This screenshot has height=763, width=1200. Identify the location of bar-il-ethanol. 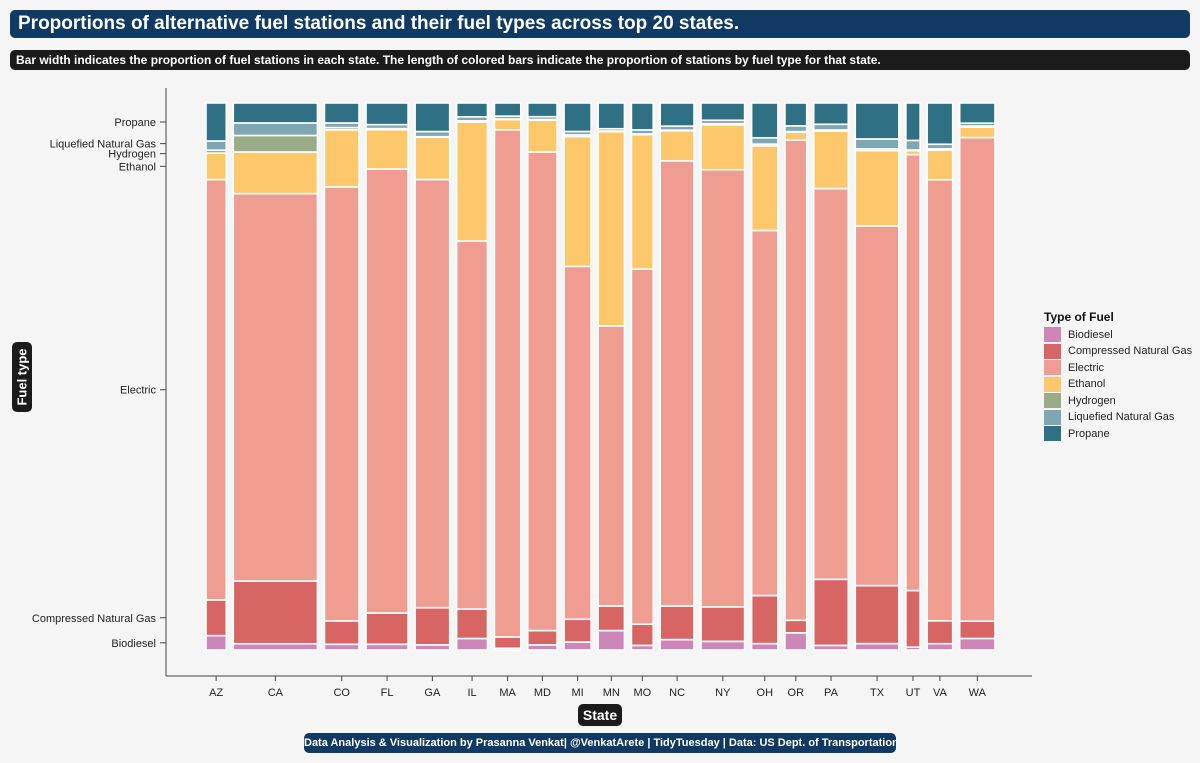
(472, 181).